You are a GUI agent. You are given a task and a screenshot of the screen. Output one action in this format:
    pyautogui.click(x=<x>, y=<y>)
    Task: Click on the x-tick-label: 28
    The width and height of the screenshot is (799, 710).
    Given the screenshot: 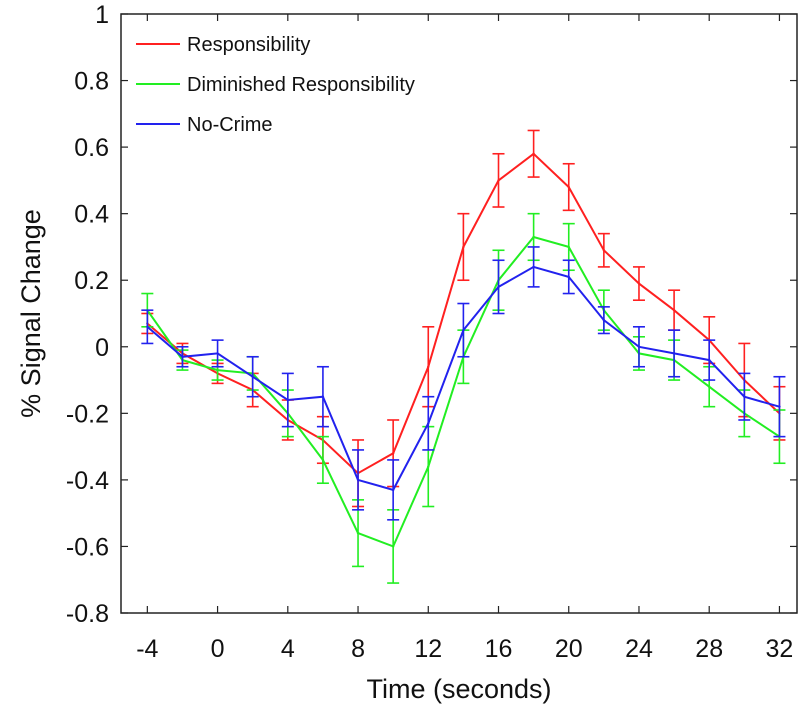 What is the action you would take?
    pyautogui.click(x=709, y=649)
    